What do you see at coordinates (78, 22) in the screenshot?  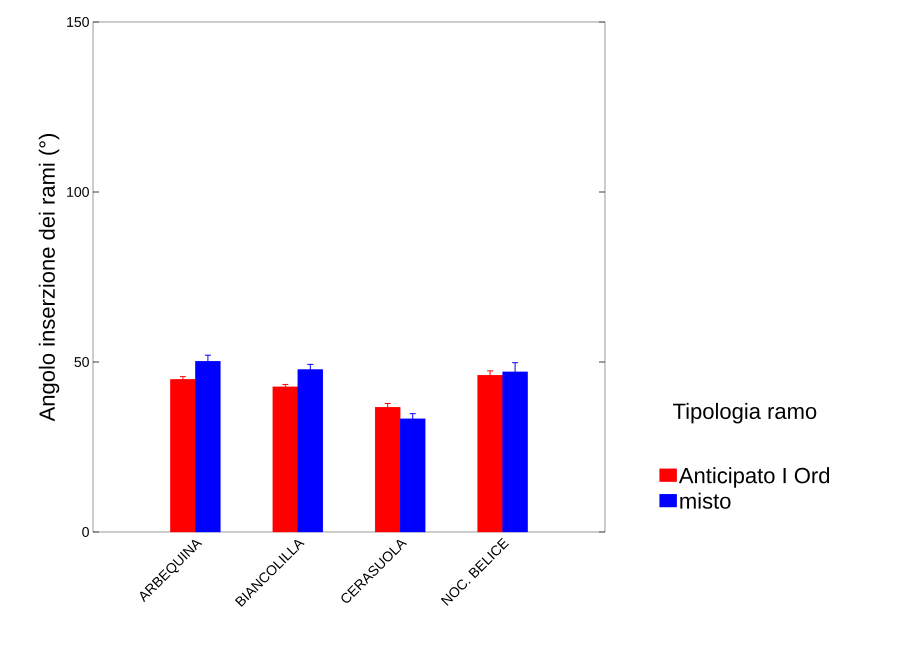 I see `y-tick-label: 150` at bounding box center [78, 22].